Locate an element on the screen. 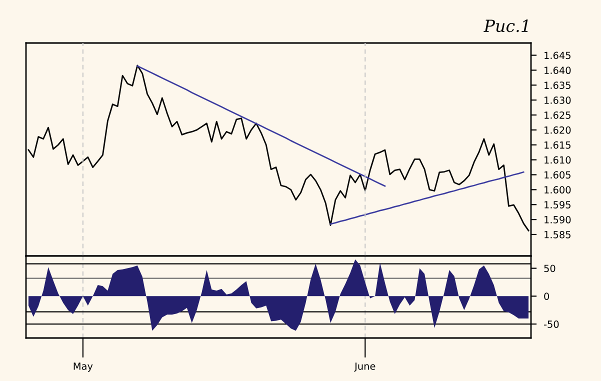  y-tick-label: 1.625 is located at coordinates (557, 115).